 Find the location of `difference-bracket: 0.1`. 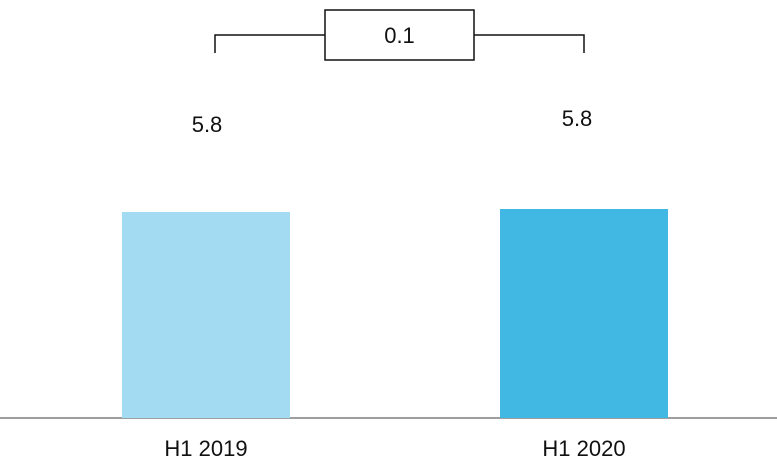

difference-bracket: 0.1 is located at coordinates (399, 35).